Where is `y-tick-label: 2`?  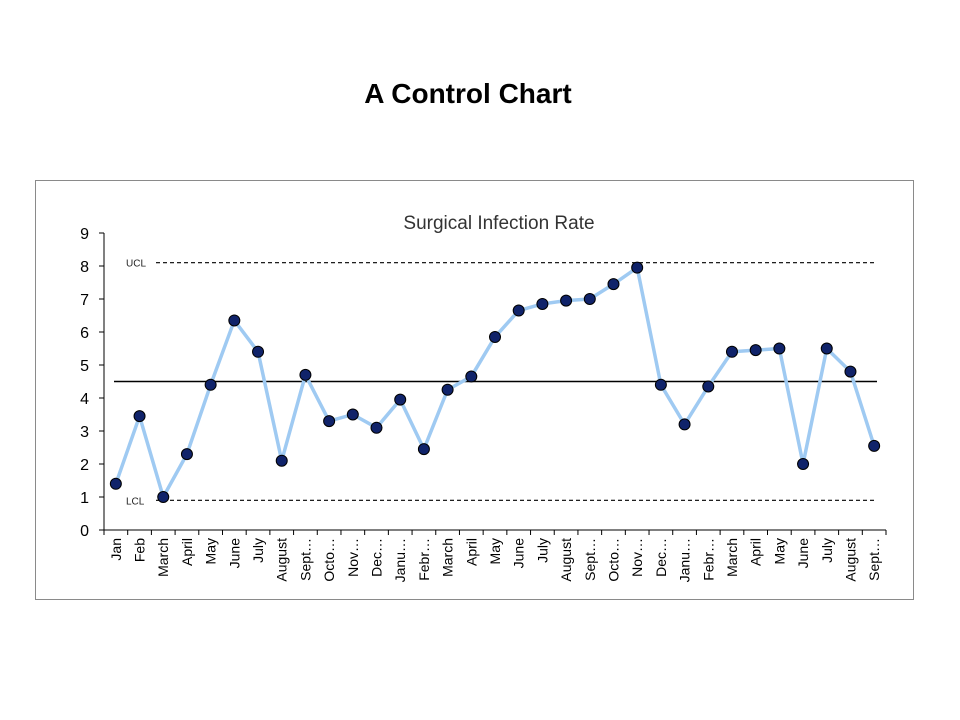 y-tick-label: 2 is located at coordinates (84, 465).